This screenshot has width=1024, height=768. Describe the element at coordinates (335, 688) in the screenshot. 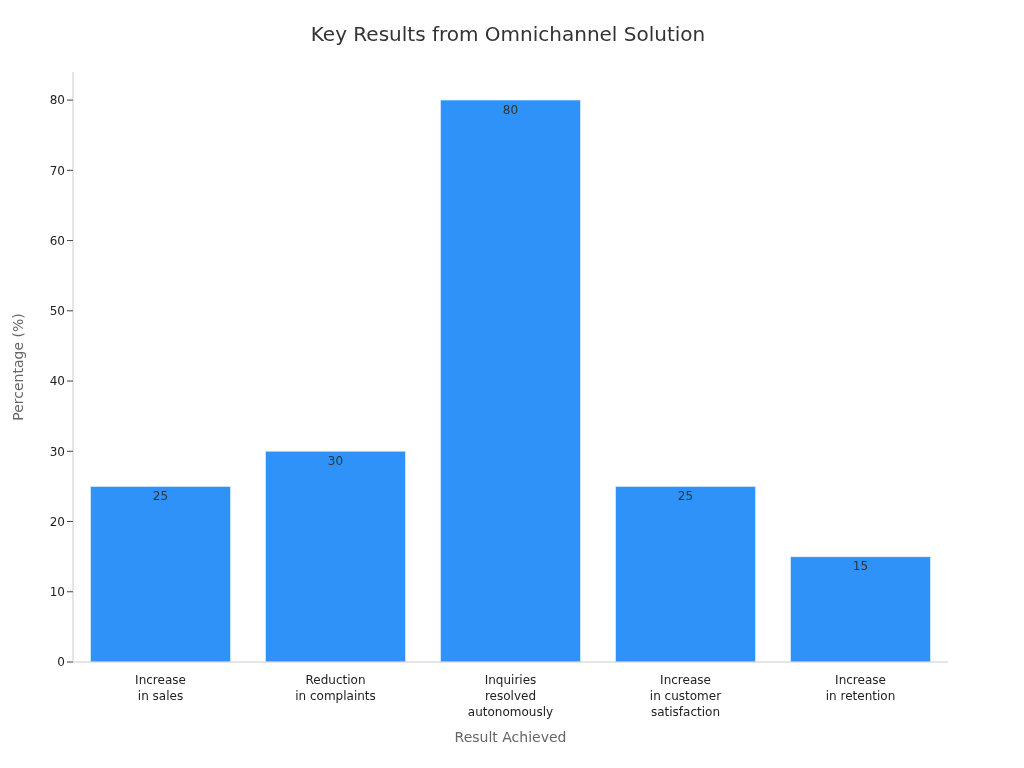

I see `x-tick-label: Reduction in complaints` at that location.